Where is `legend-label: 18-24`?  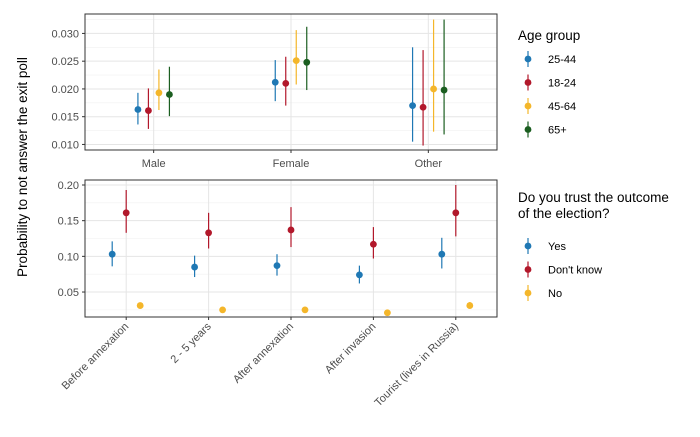
legend-label: 18-24 is located at coordinates (562, 84).